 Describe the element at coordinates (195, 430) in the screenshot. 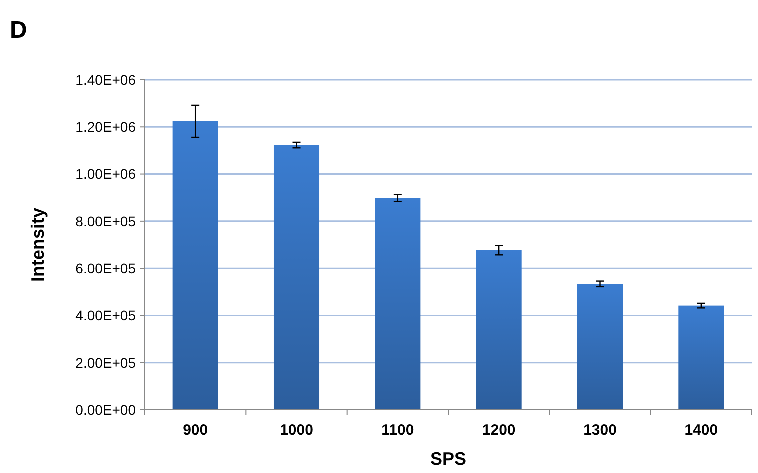

I see `x-tick-label: 900` at that location.